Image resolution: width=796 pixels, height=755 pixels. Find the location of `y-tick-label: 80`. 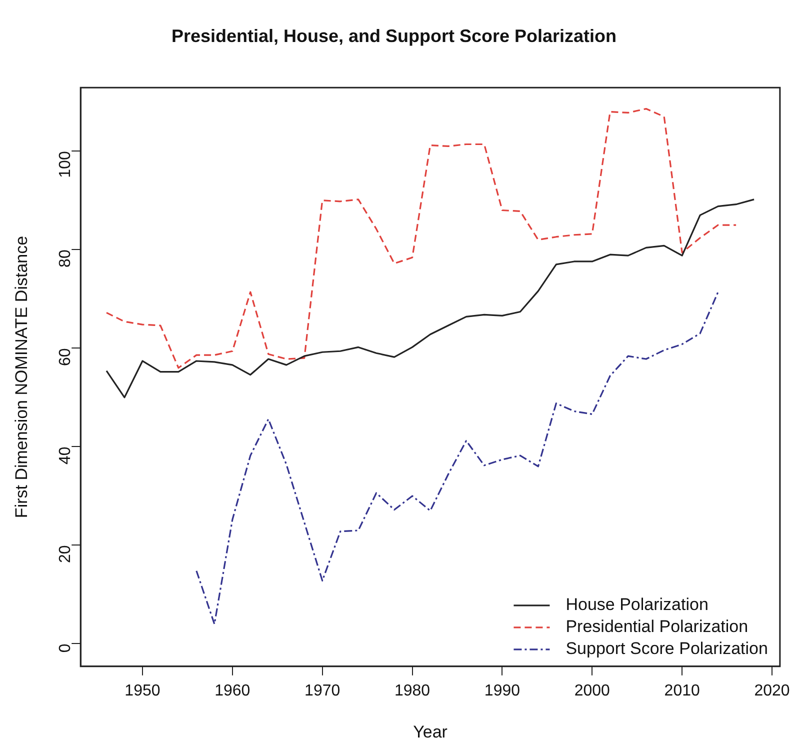

y-tick-label: 80 is located at coordinates (65, 259).